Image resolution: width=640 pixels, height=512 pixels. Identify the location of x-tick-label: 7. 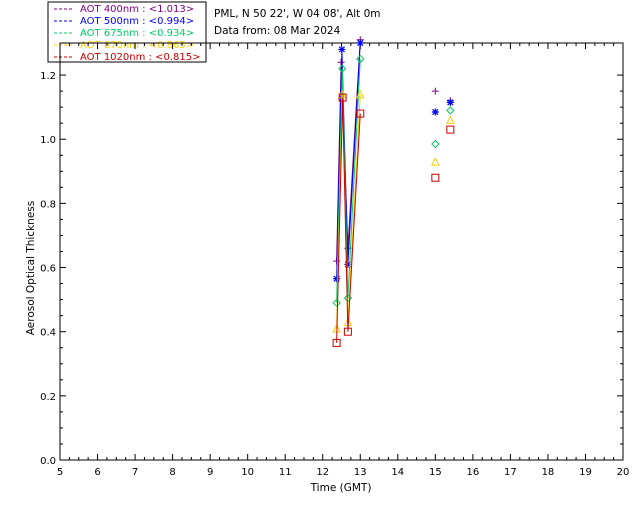
(135, 472).